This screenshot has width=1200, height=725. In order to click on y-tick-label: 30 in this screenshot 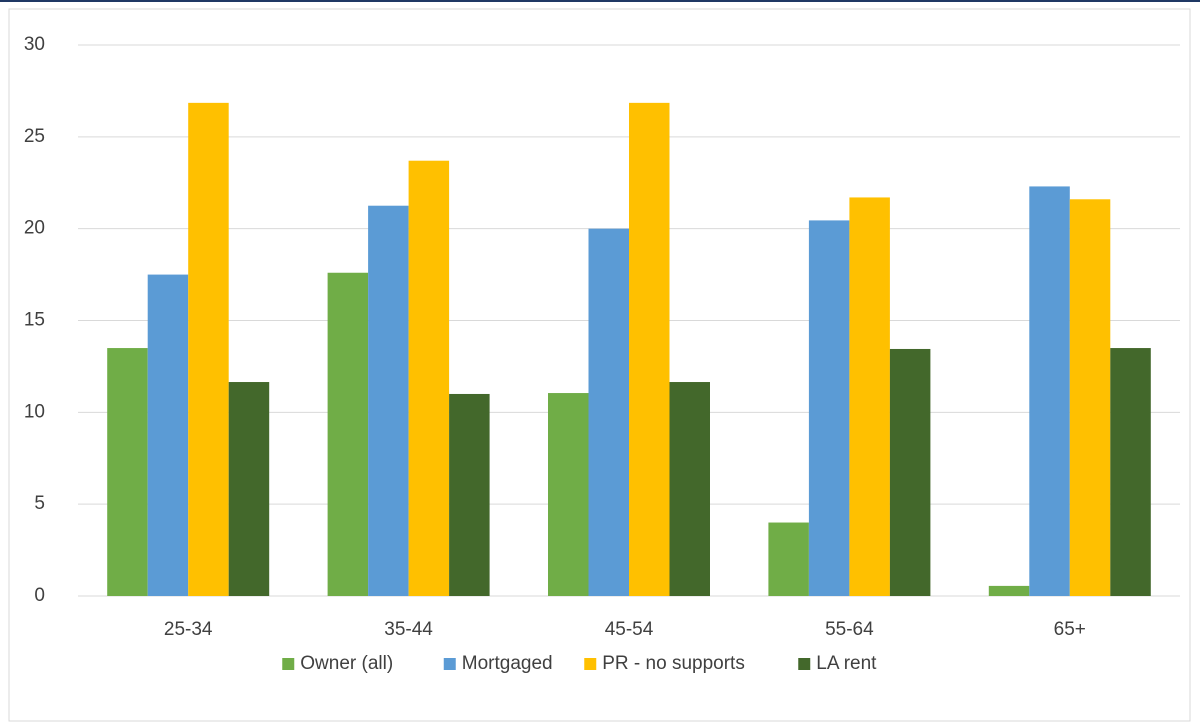, I will do `click(34, 44)`.